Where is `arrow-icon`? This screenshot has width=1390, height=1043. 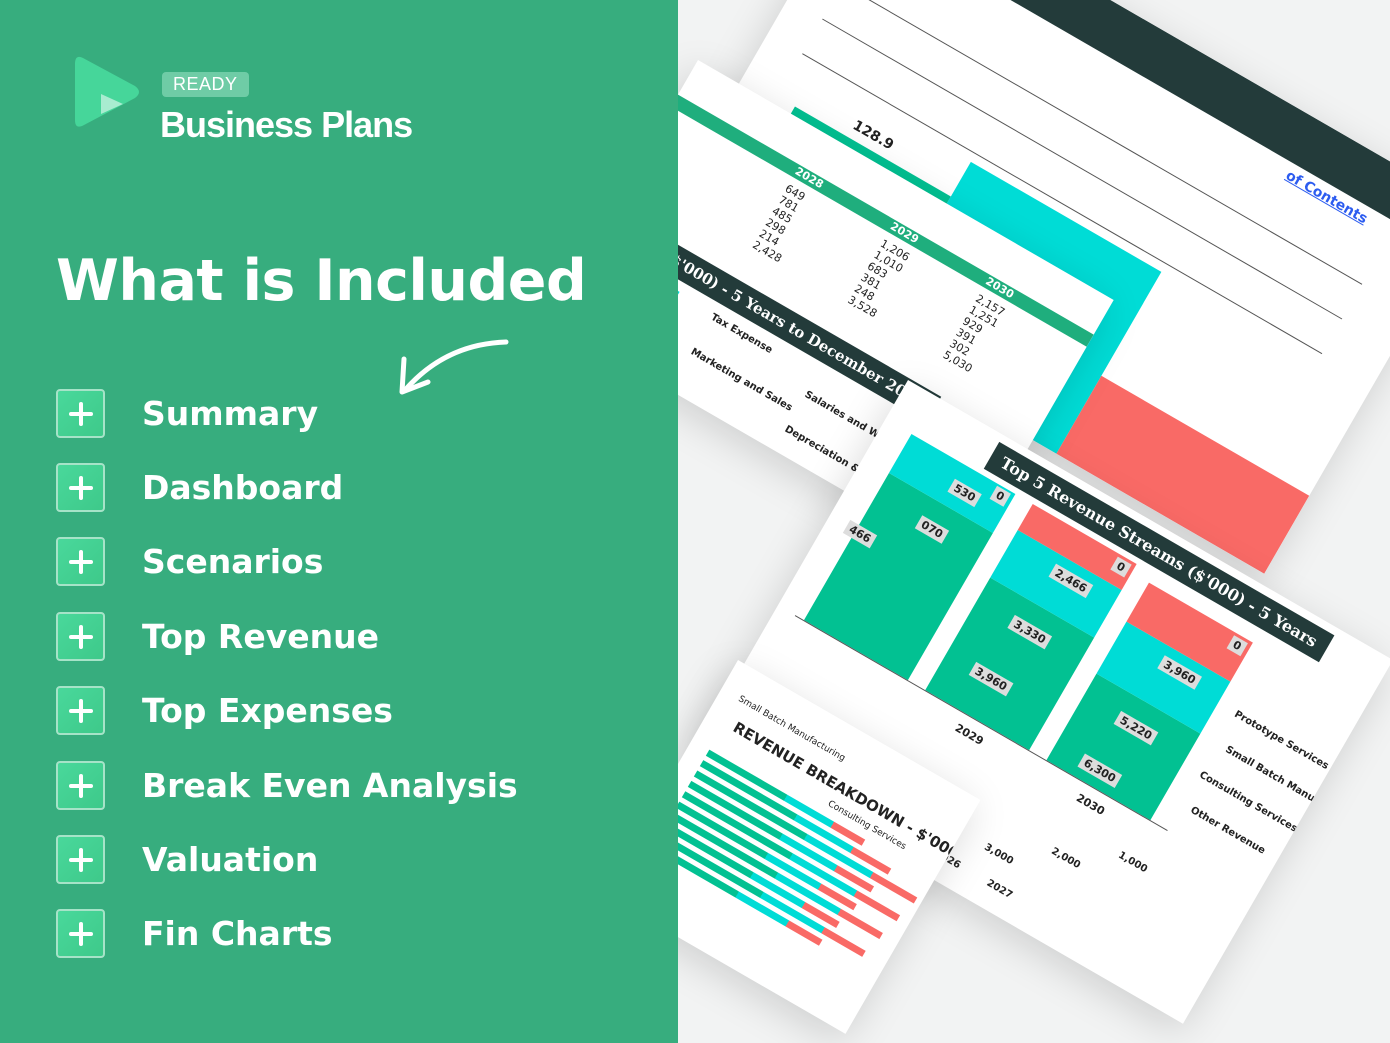 arrow-icon is located at coordinates (454, 367).